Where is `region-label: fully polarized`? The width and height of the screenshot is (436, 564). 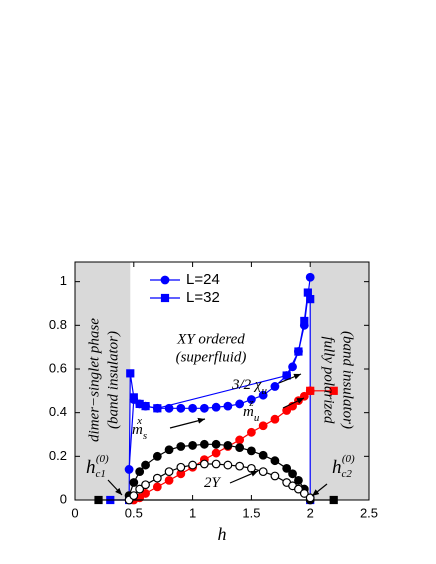 region-label: fully polarized is located at coordinates (329, 380).